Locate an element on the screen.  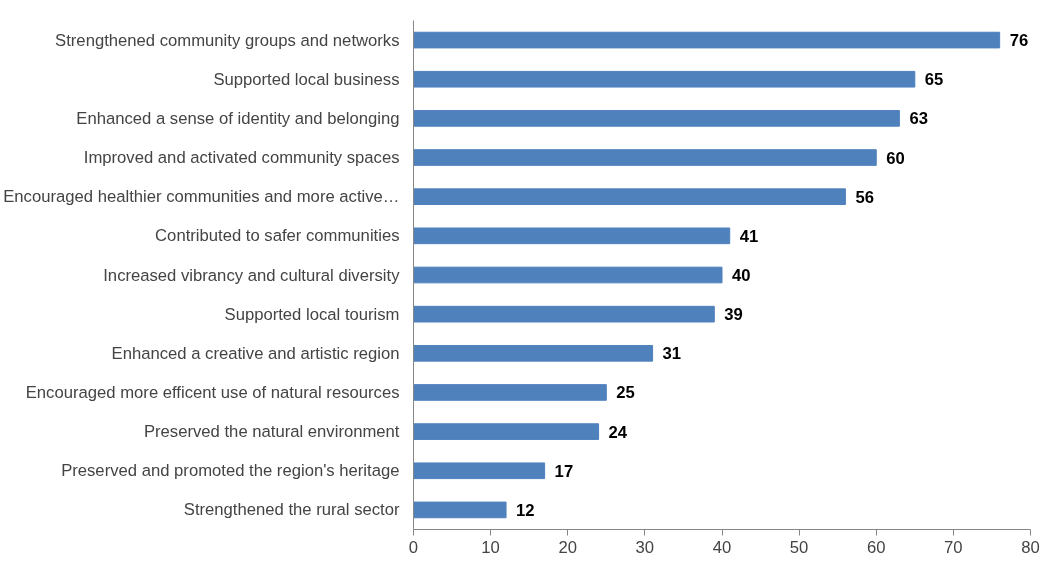
y-tick-label: Encouraged more efficent use of natural resources is located at coordinates (212, 392).